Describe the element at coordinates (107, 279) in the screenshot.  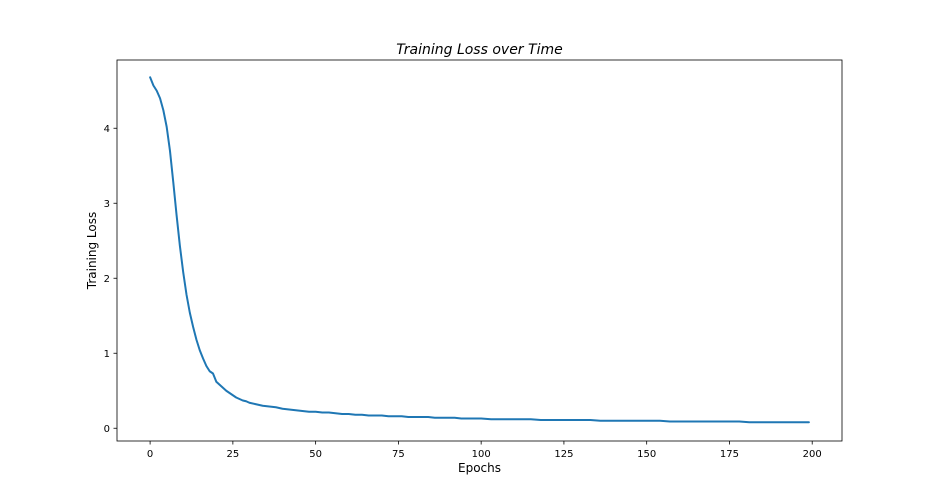
I see `y-tick-label: 2` at that location.